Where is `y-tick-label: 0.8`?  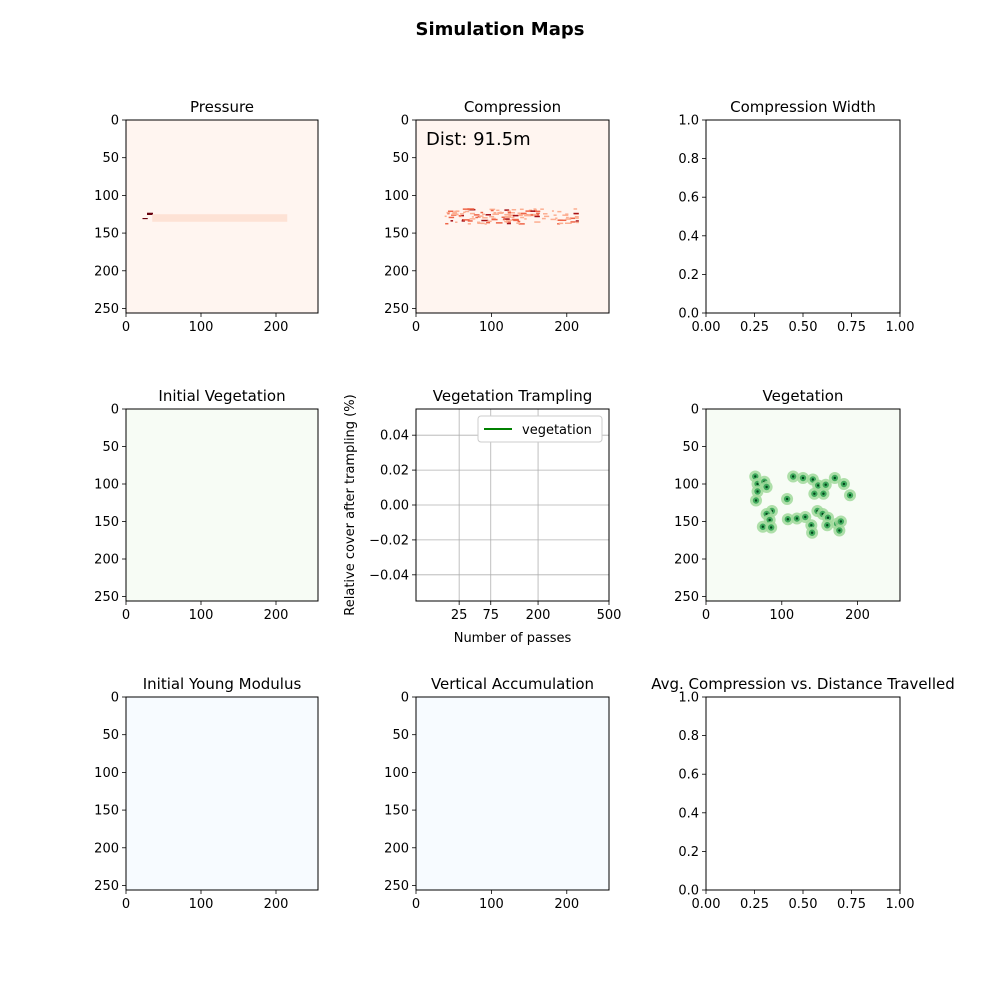
y-tick-label: 0.8 is located at coordinates (688, 736).